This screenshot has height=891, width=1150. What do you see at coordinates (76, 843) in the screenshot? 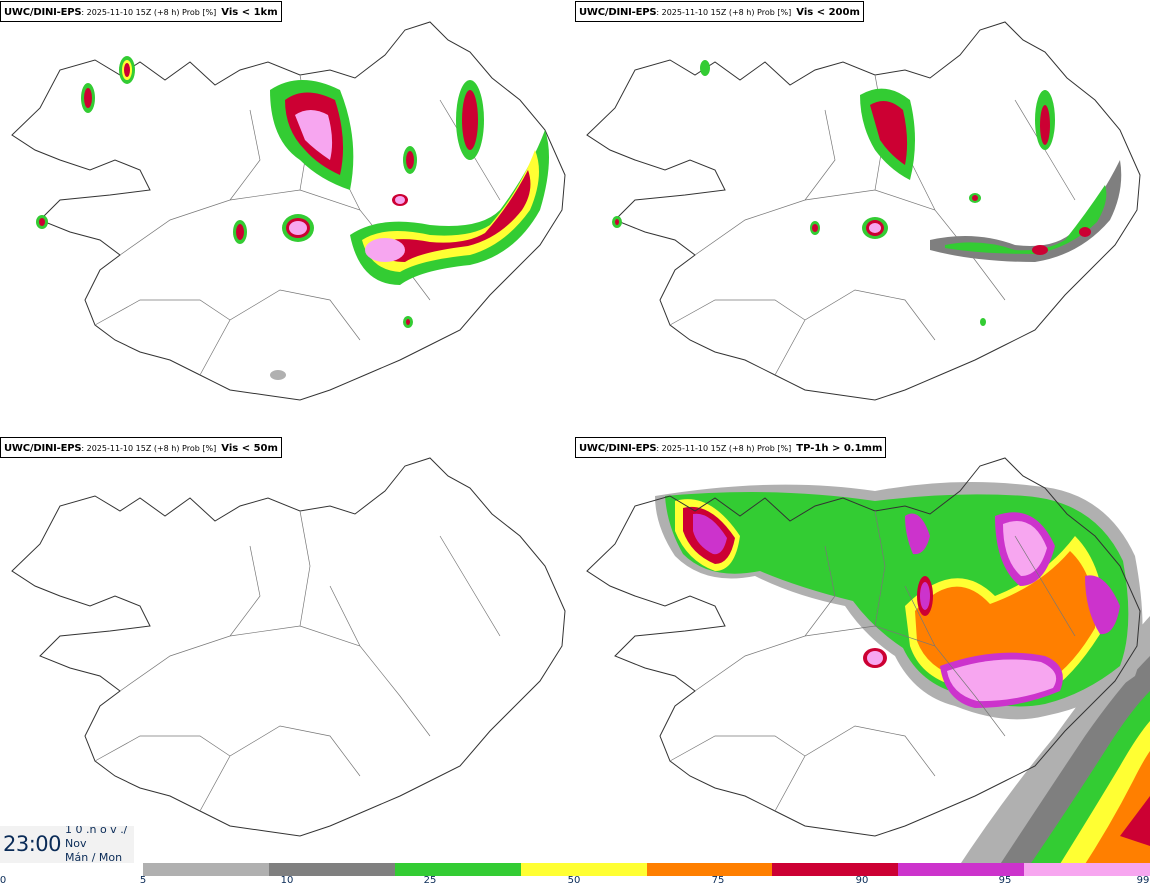
I see `date-line-2: Nov` at bounding box center [76, 843].